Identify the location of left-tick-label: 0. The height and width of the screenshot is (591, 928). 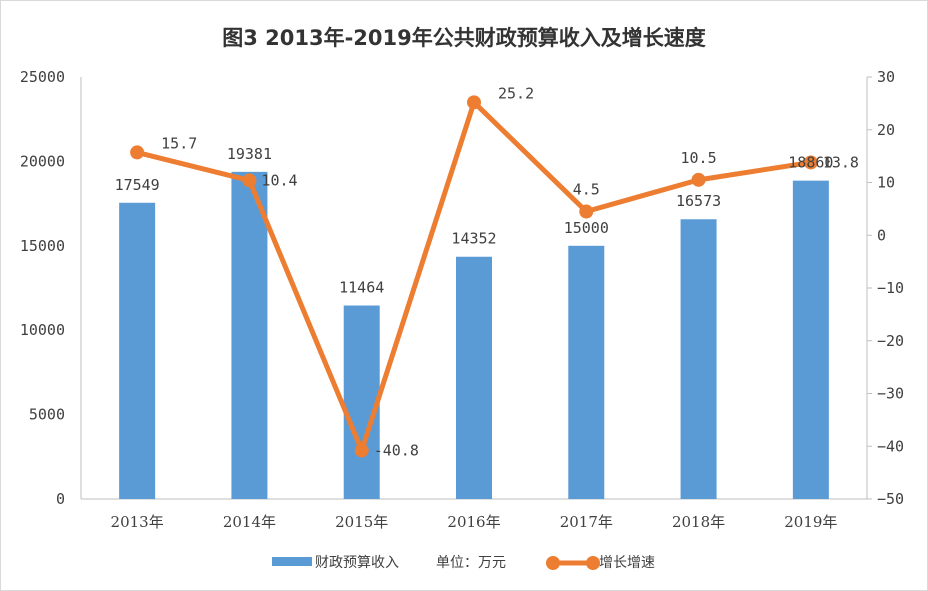
(60, 499).